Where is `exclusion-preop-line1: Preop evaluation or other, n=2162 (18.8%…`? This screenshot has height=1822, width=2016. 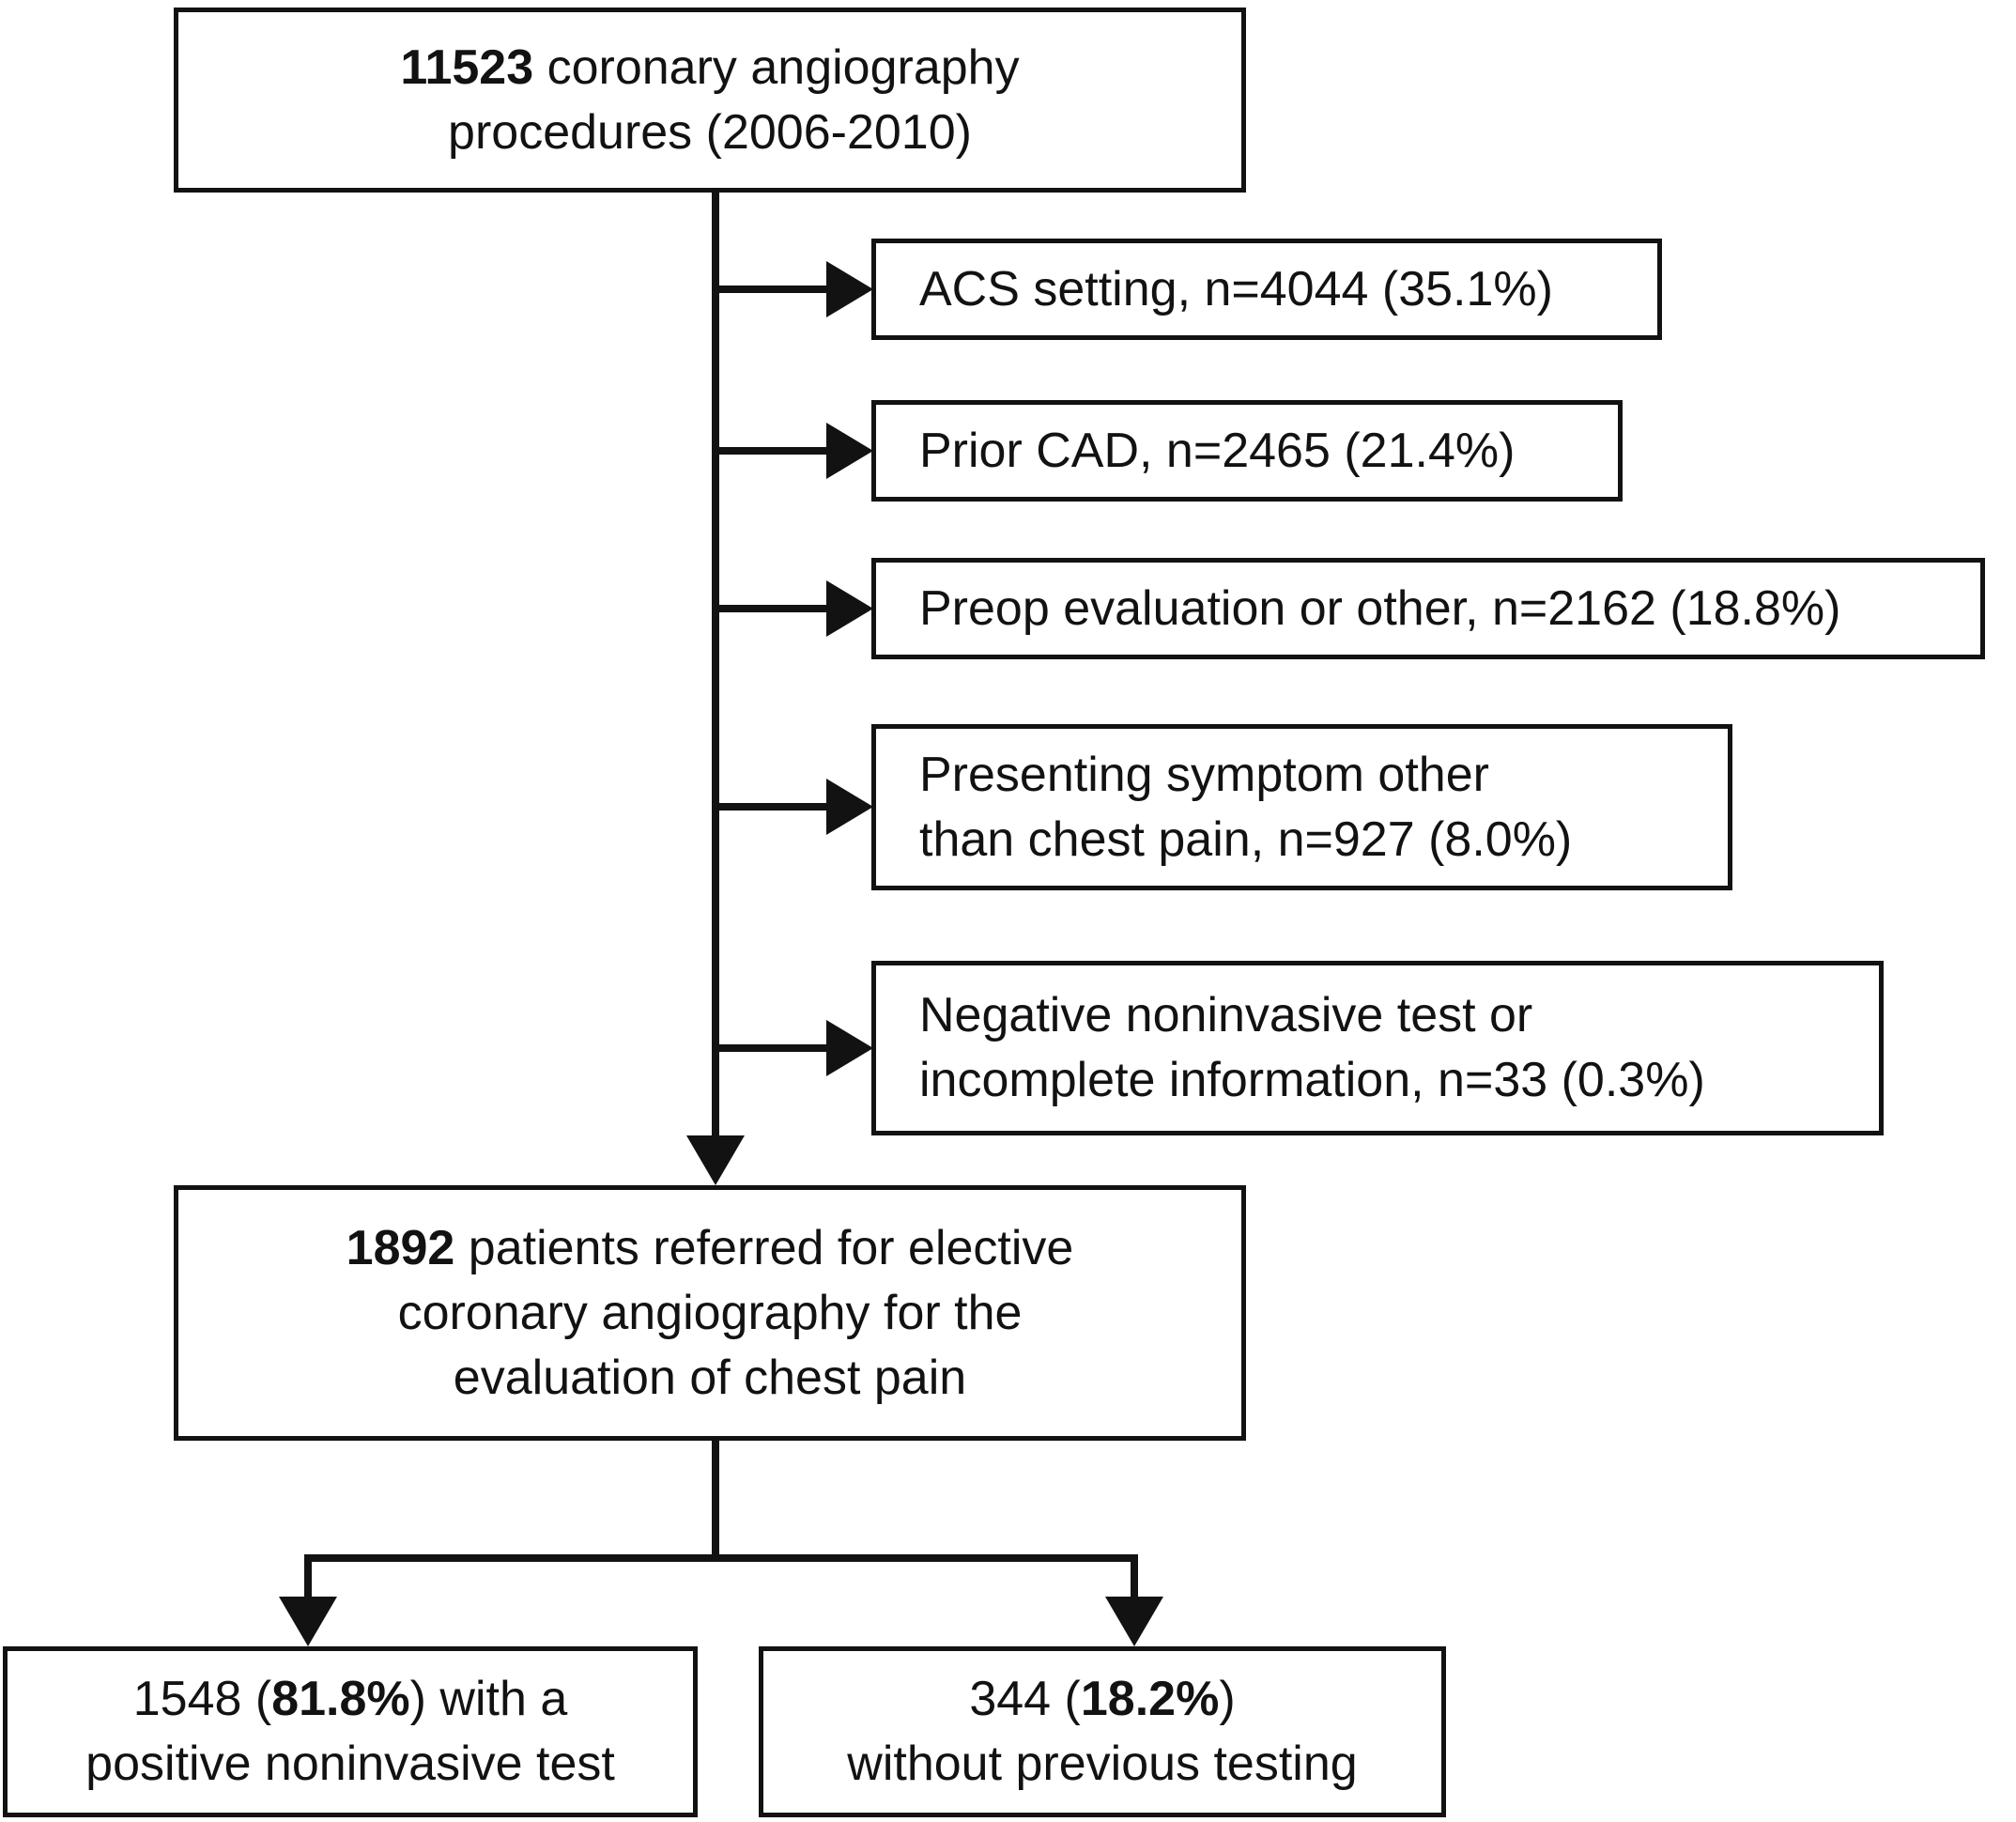 exclusion-preop-line1: Preop evaluation or other, n=2162 (18.8%… is located at coordinates (1380, 608).